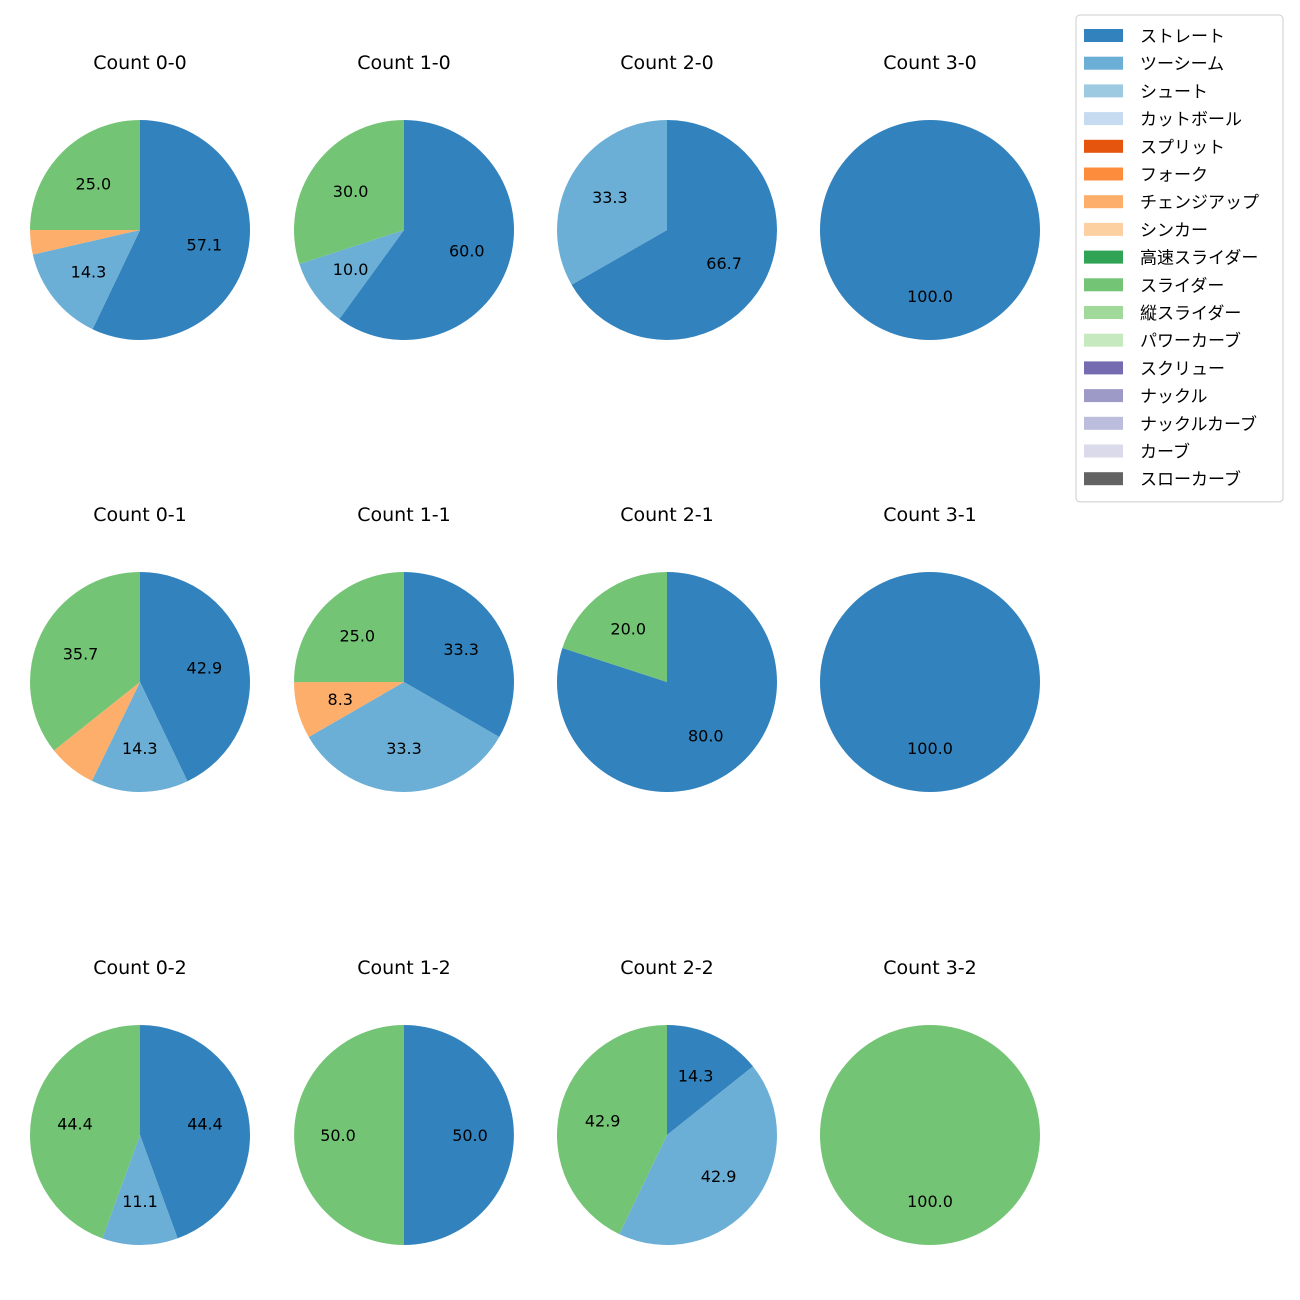 The height and width of the screenshot is (1300, 1300). Describe the element at coordinates (205, 1124) in the screenshot. I see `pie-label-count-0-2-0: 44.4` at that location.